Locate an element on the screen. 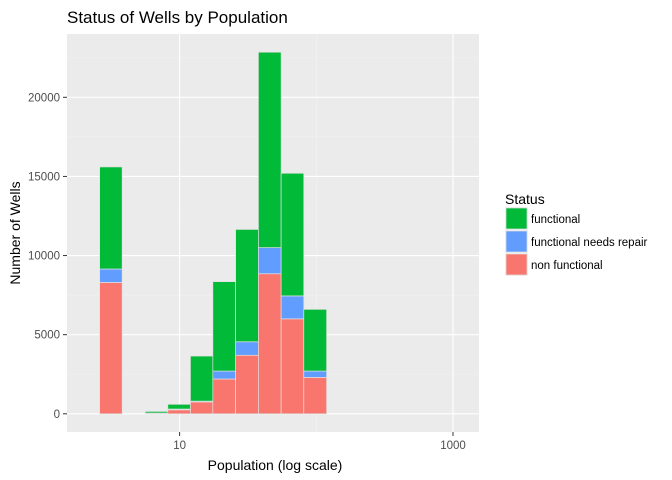 This screenshot has width=672, height=480. y-axis: 0 5000 10000 15000 20000 is located at coordinates (47, 256).